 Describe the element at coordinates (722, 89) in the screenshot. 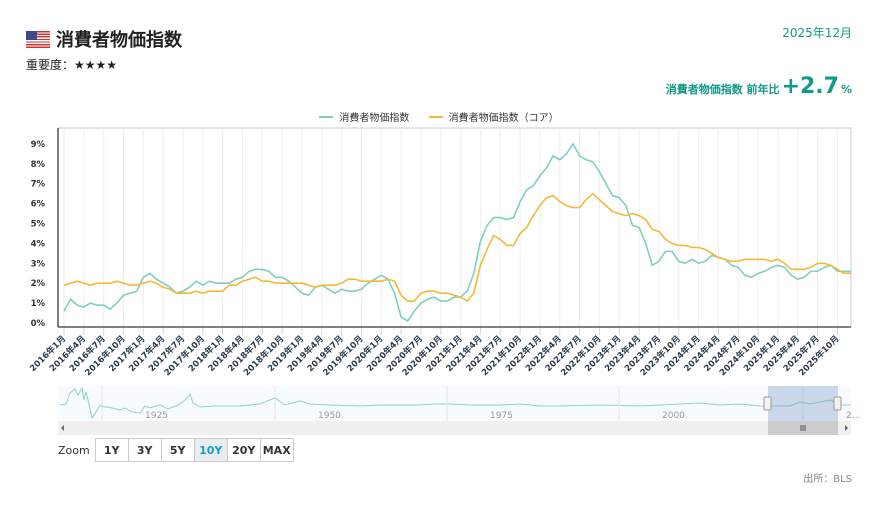

I see `headline-label: 消費者物価指数 前年比` at that location.